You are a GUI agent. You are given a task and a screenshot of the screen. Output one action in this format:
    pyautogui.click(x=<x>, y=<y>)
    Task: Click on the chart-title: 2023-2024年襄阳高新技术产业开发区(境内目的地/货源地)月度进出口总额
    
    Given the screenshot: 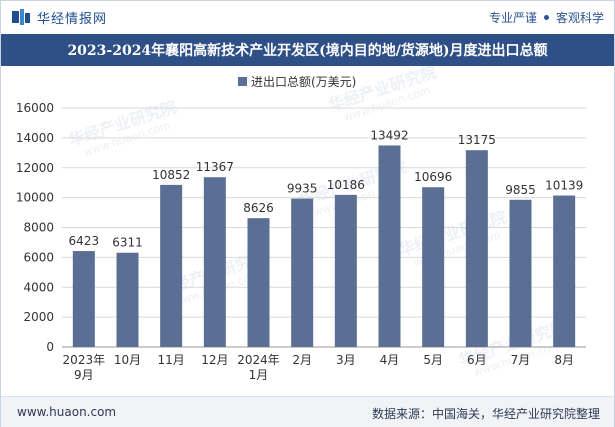 What is the action you would take?
    pyautogui.click(x=307, y=50)
    